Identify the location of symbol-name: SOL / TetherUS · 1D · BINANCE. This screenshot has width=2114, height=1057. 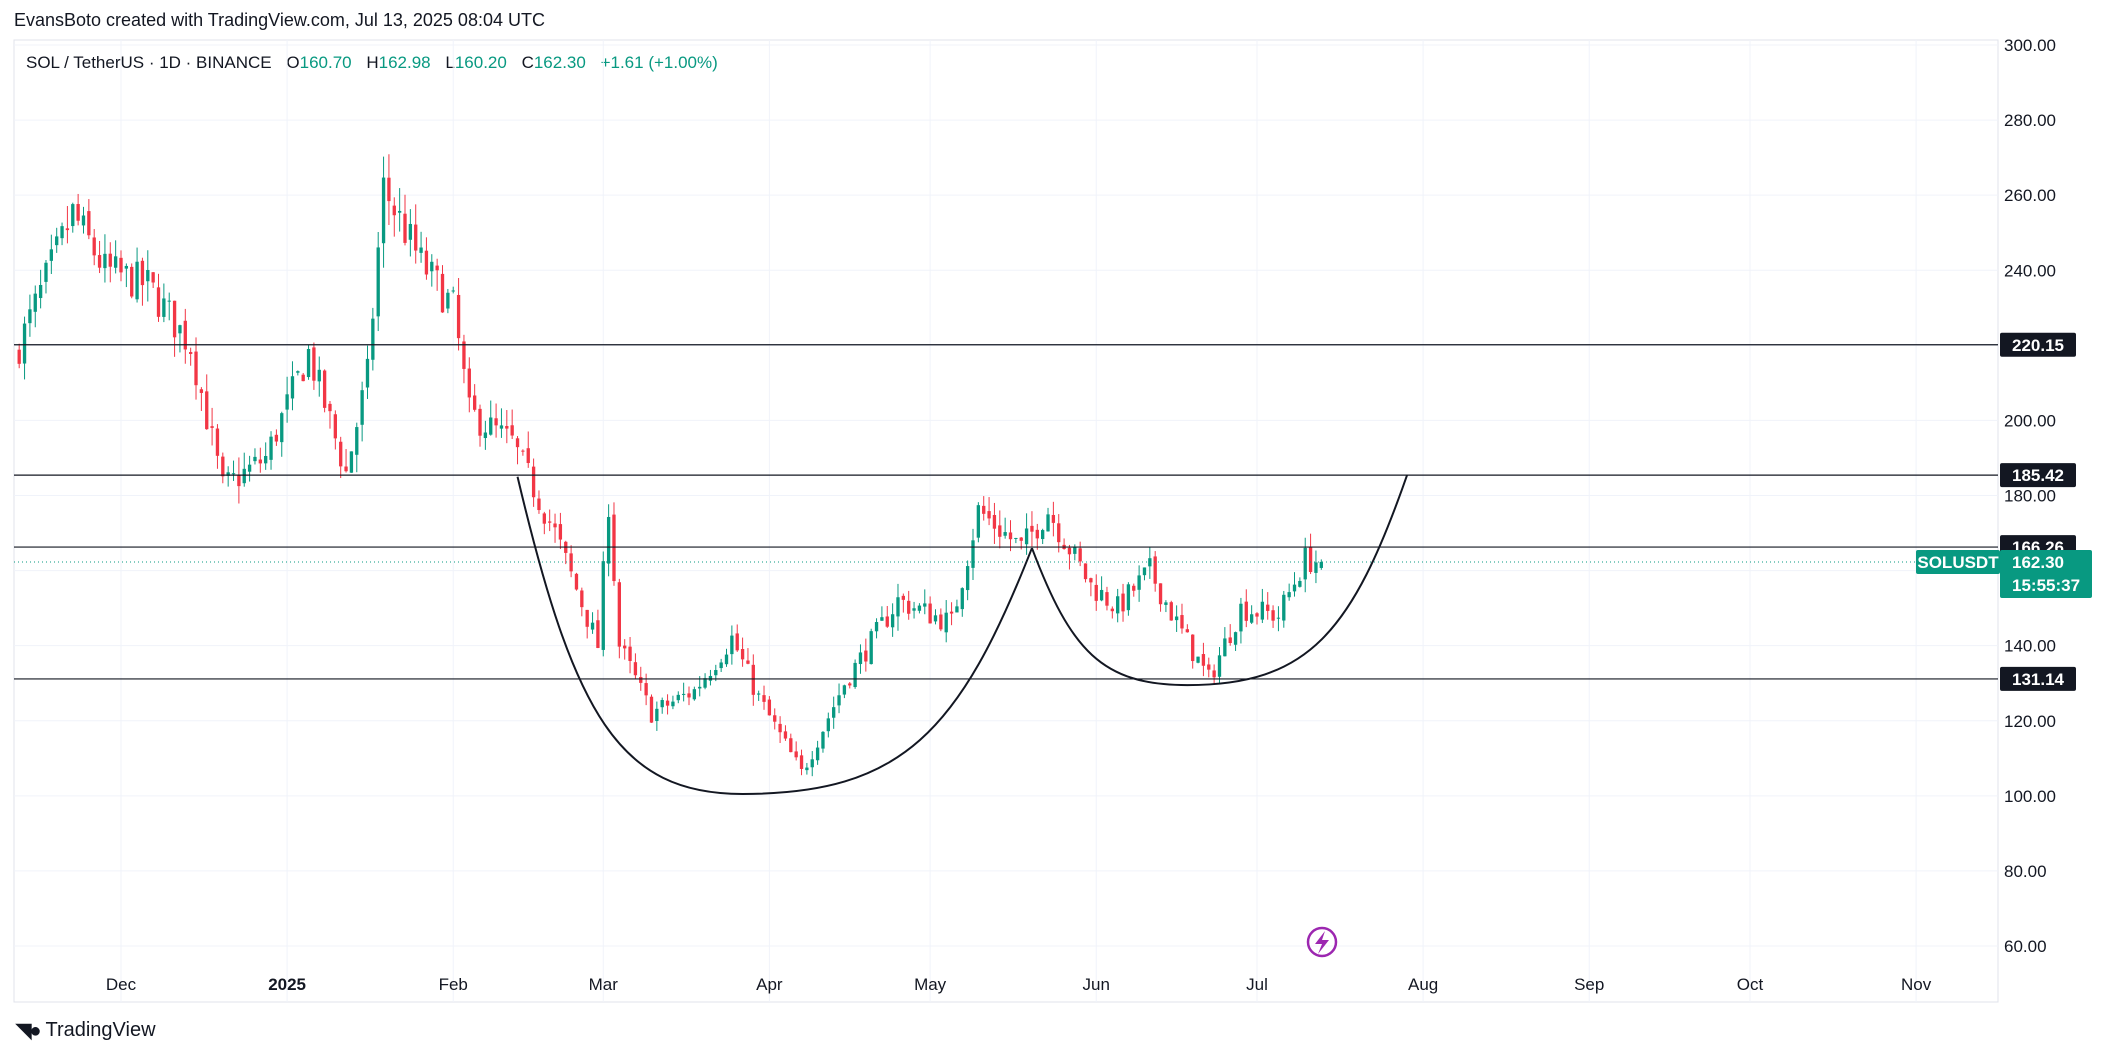
(149, 62).